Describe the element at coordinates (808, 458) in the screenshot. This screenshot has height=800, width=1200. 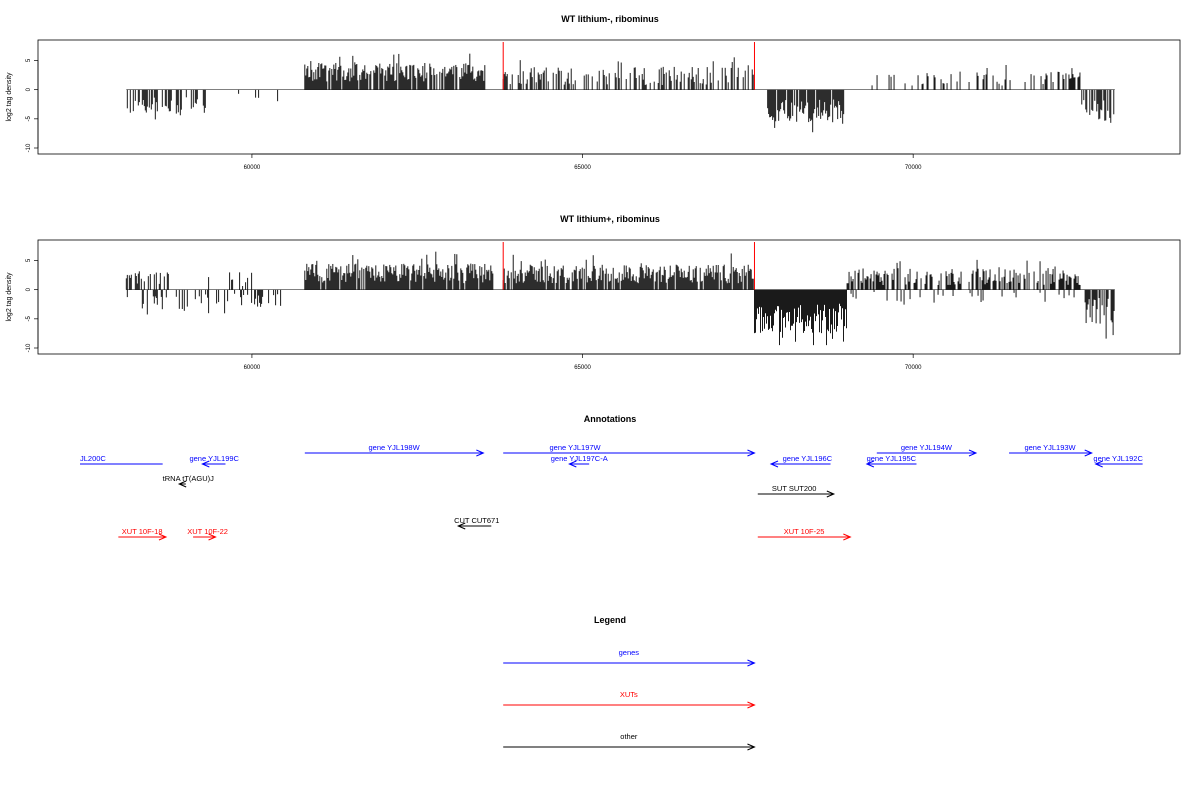
I see `feature-label: gene YJL196C` at that location.